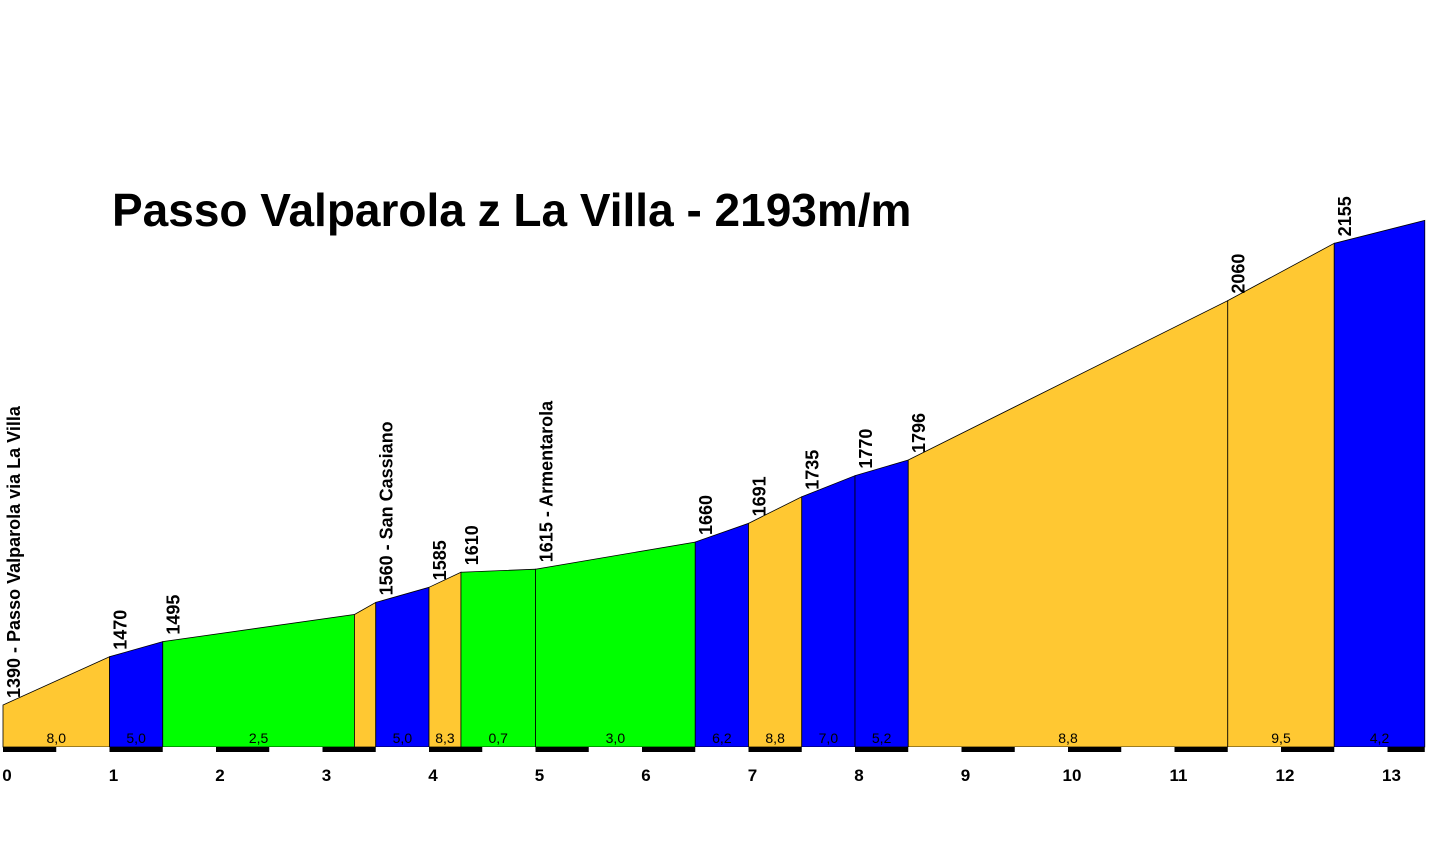  I want to click on gradient-label-12: 5,2, so click(882, 738).